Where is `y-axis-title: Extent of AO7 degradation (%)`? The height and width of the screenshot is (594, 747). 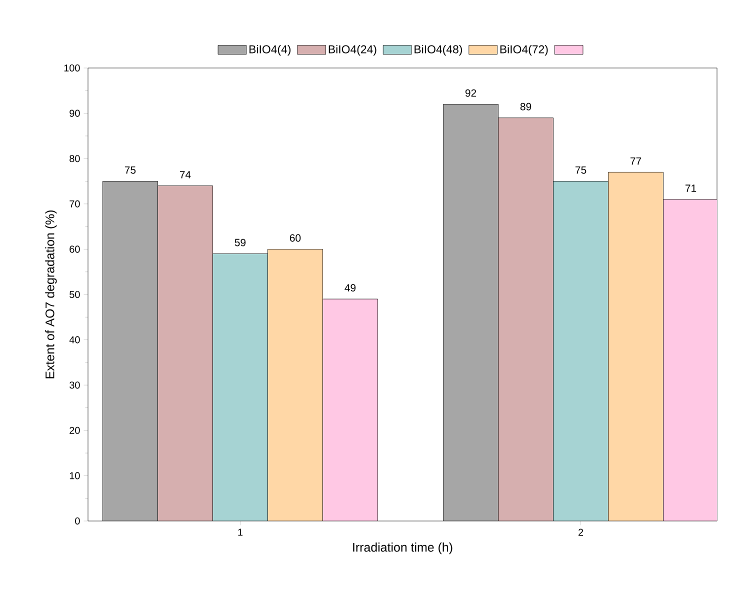
y-axis-title: Extent of AO7 degradation (%) is located at coordinates (51, 294).